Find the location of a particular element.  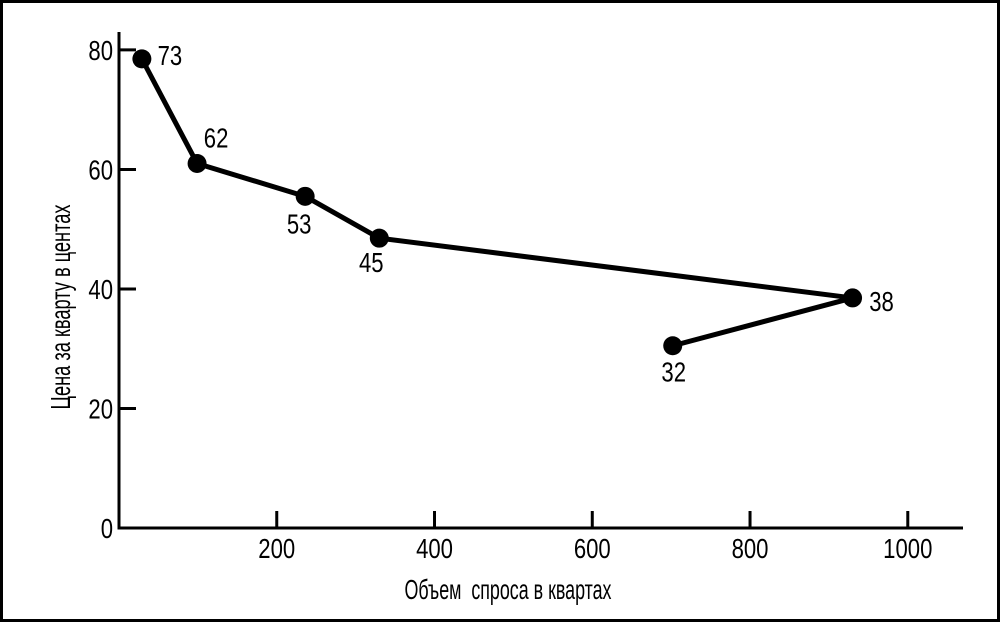

x-tick-label: 400 is located at coordinates (434, 548).